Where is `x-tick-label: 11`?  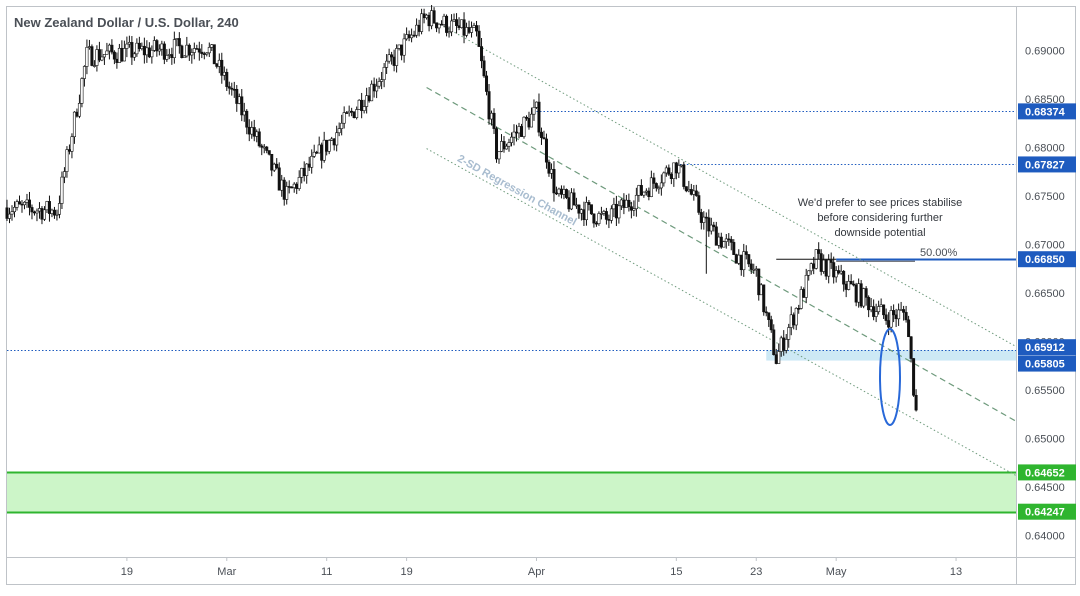 x-tick-label: 11 is located at coordinates (326, 572).